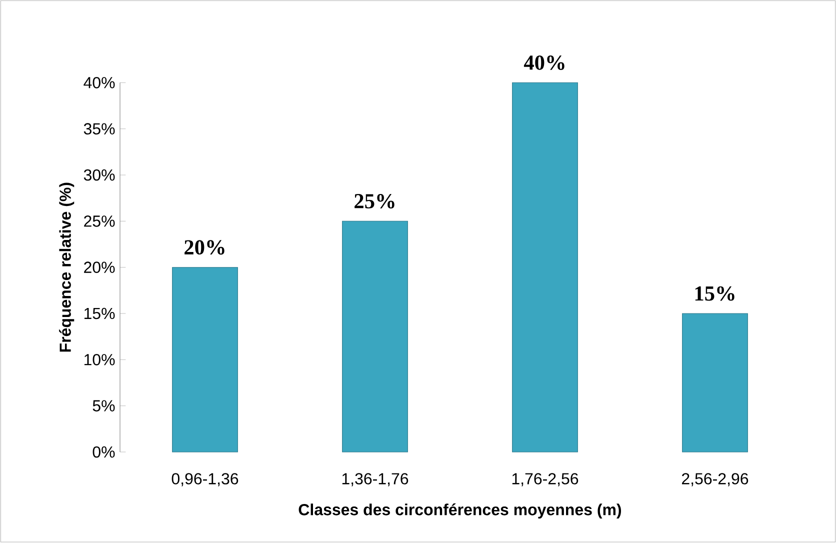 The width and height of the screenshot is (836, 543). What do you see at coordinates (374, 201) in the screenshot?
I see `data-label: 25%` at bounding box center [374, 201].